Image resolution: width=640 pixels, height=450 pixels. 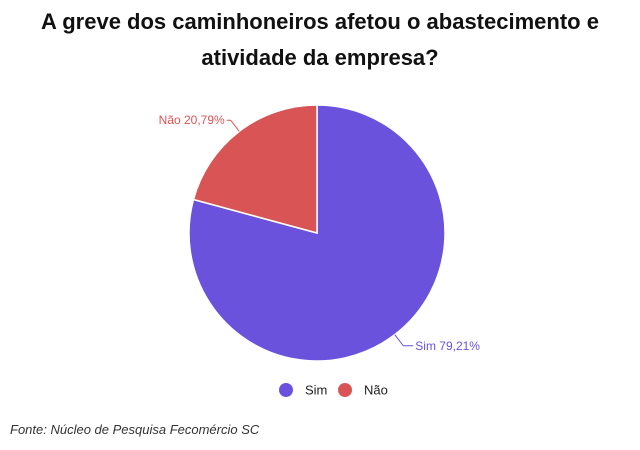 I want to click on data-label: Sim 79,21%, so click(x=447, y=346).